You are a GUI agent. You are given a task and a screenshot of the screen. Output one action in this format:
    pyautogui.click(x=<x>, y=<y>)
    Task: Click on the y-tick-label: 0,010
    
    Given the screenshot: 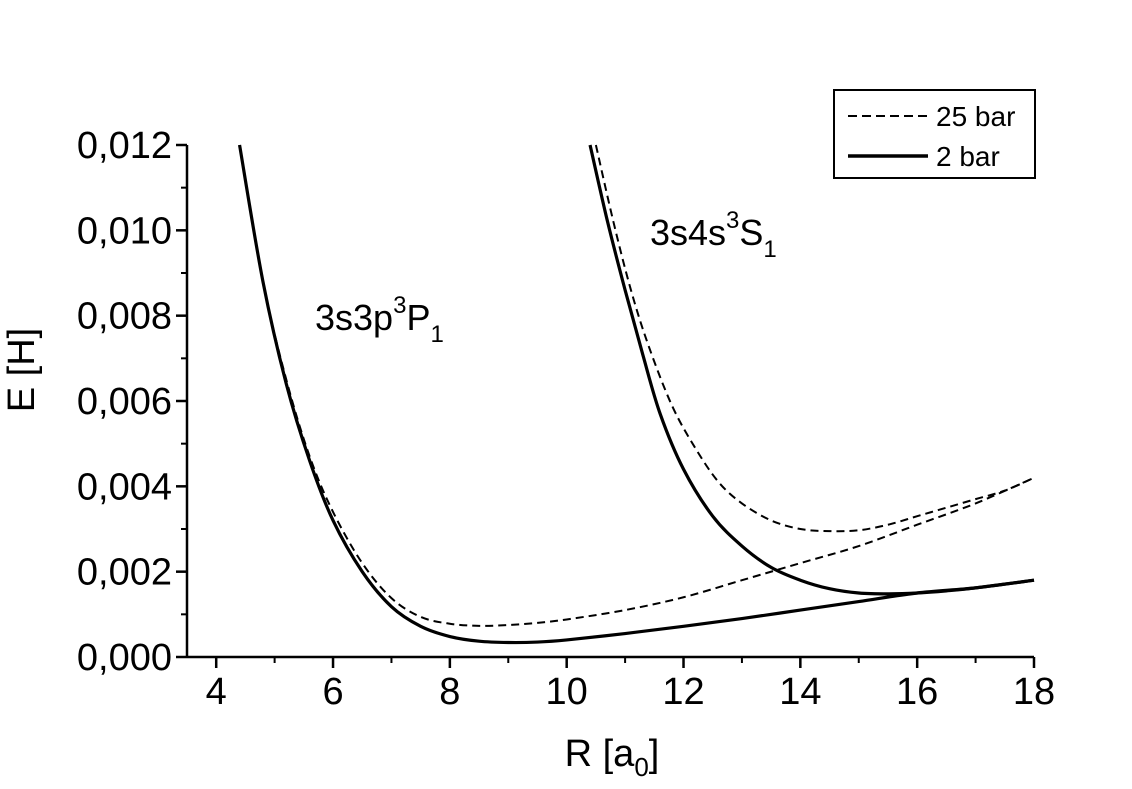 What is the action you would take?
    pyautogui.click(x=124, y=231)
    